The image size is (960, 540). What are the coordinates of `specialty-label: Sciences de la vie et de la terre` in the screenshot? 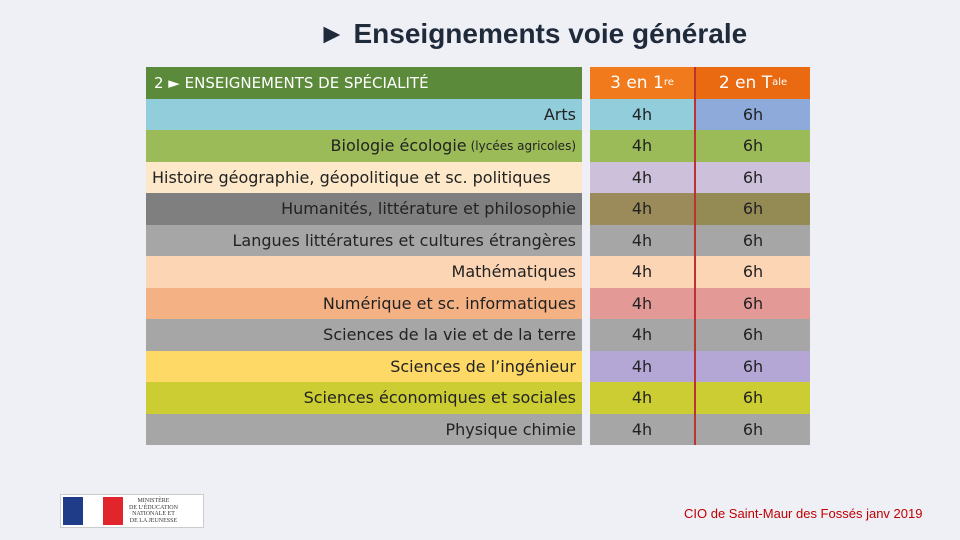 It's located at (364, 335).